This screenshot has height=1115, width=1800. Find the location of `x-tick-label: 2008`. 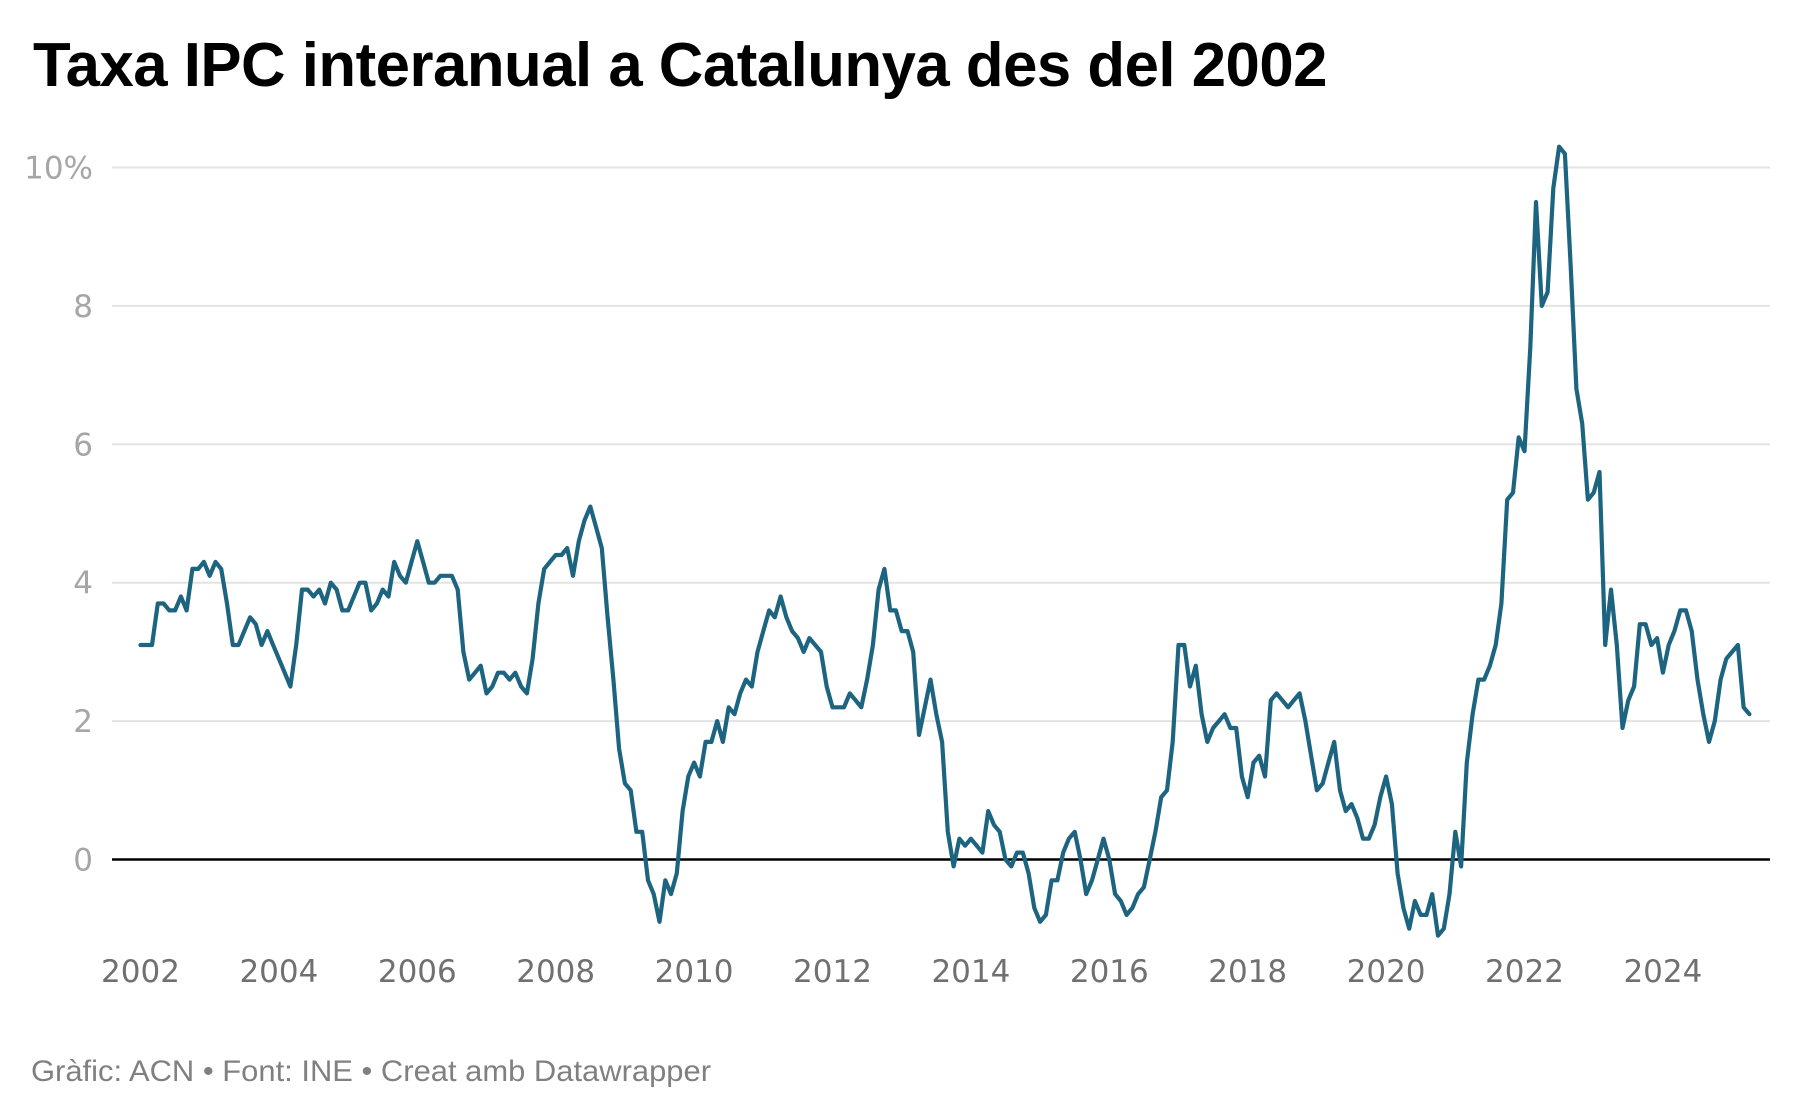

x-tick-label: 2008 is located at coordinates (555, 972).